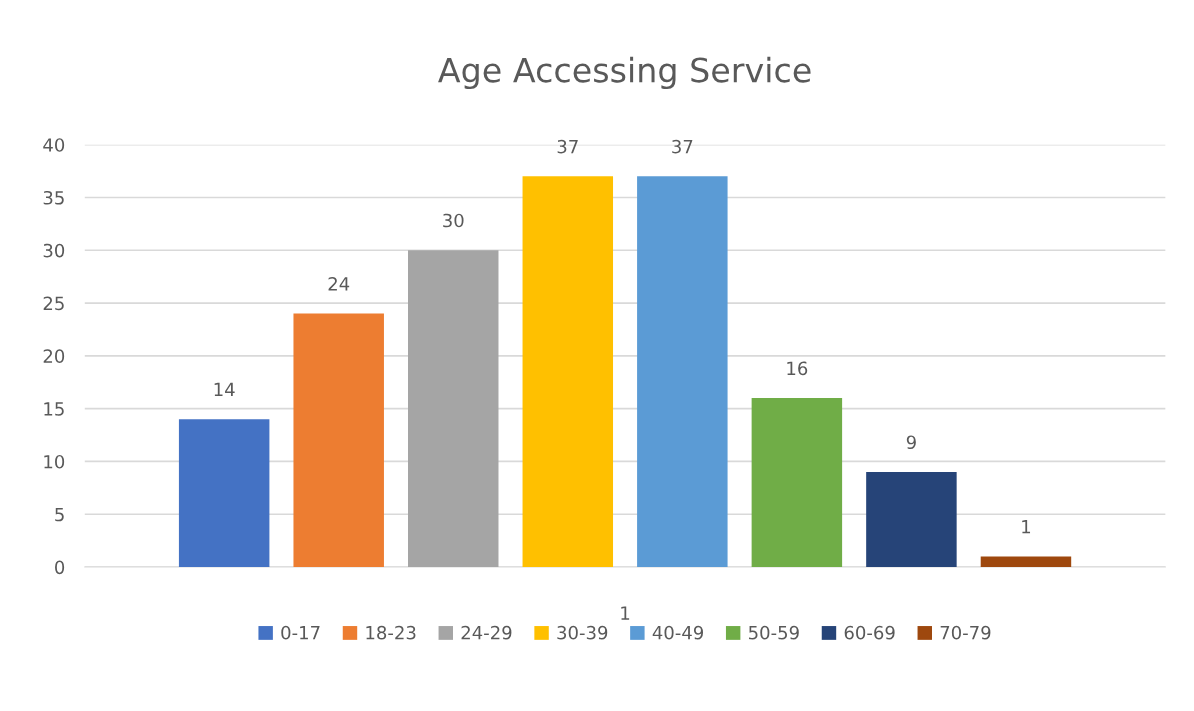 This screenshot has height=711, width=1194. What do you see at coordinates (678, 632) in the screenshot?
I see `legend-label: 40-49` at bounding box center [678, 632].